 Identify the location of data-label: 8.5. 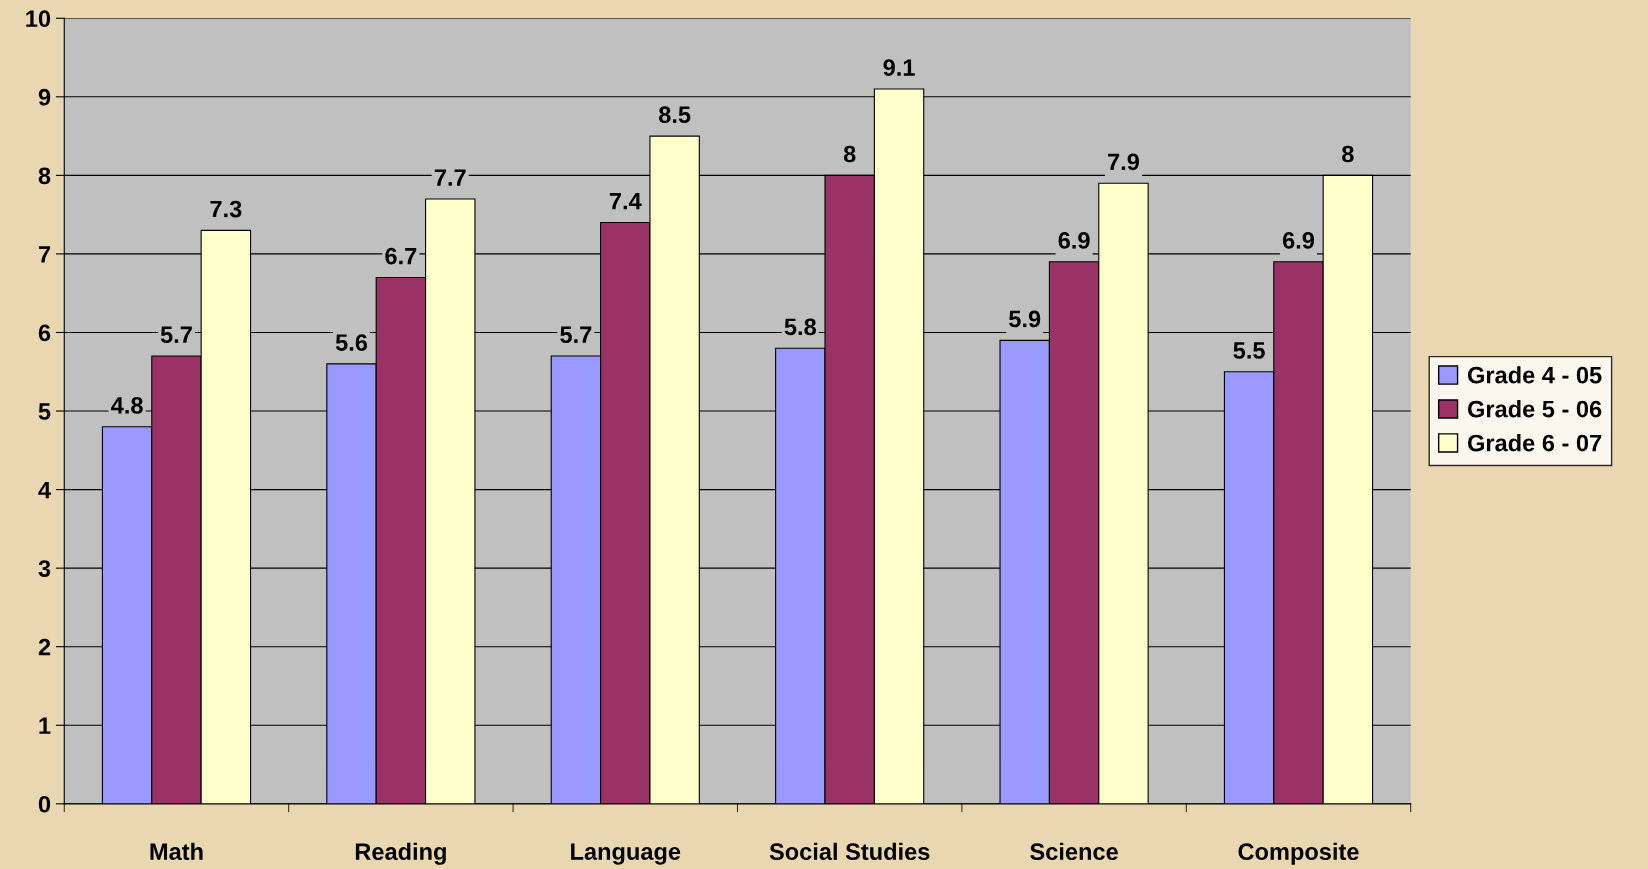
(674, 115).